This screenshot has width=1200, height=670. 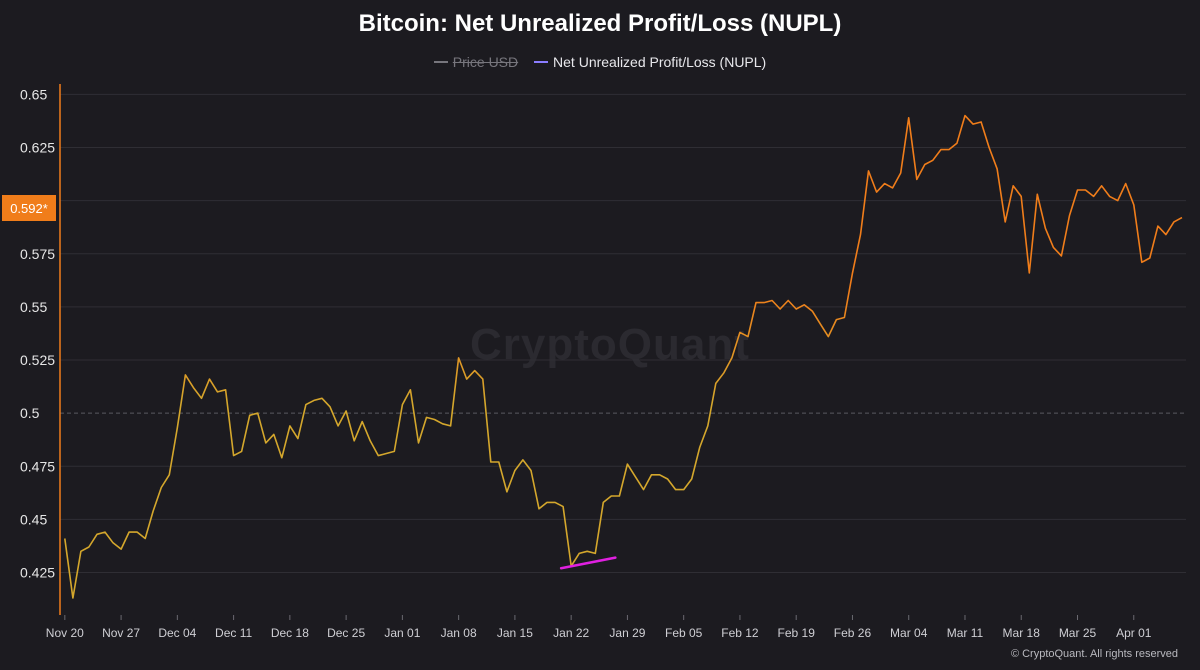 What do you see at coordinates (740, 633) in the screenshot?
I see `x-tick-label: Feb 12` at bounding box center [740, 633].